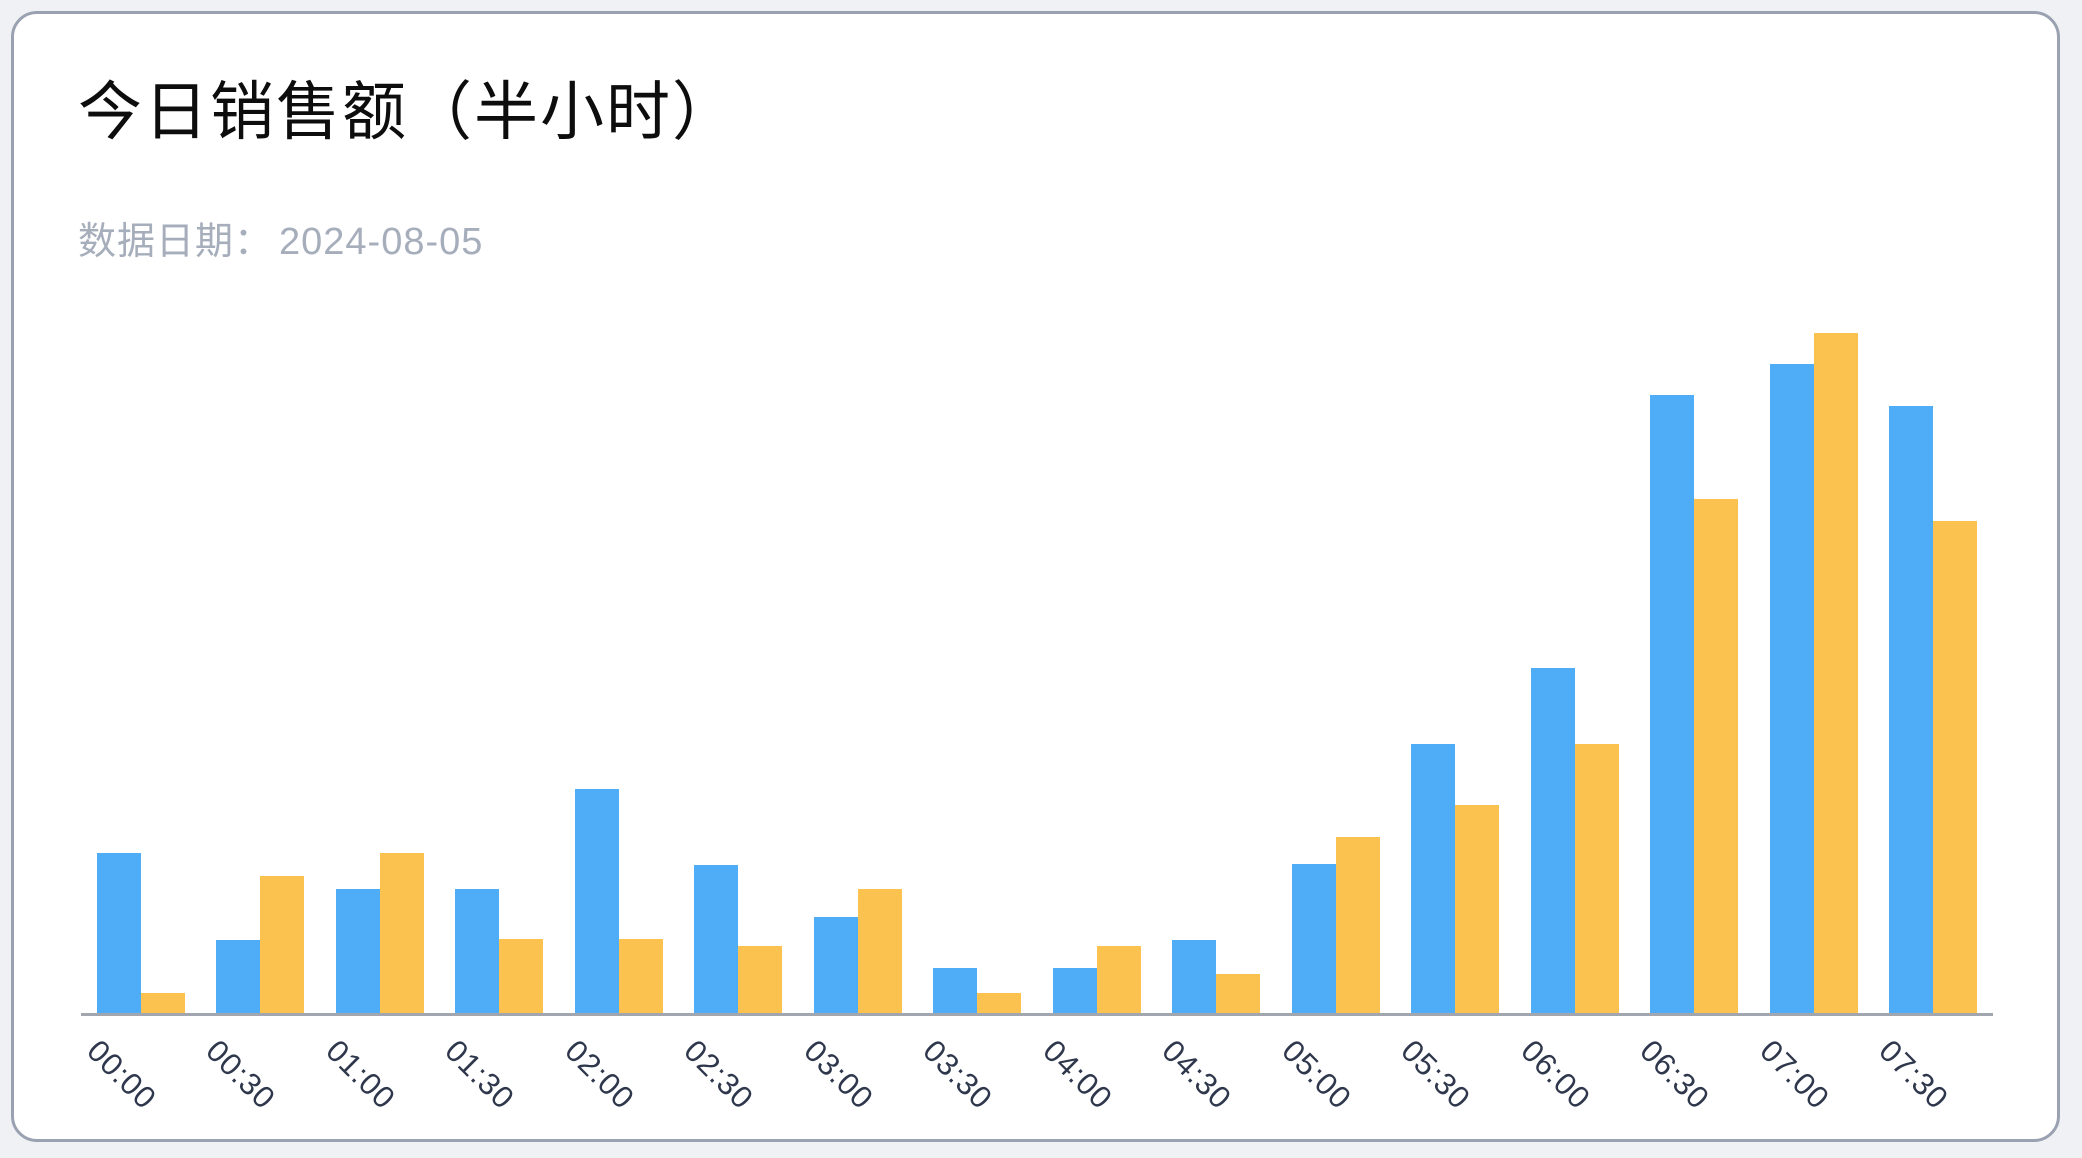  What do you see at coordinates (162, 1003) in the screenshot?
I see `bar-yellow-00:00` at bounding box center [162, 1003].